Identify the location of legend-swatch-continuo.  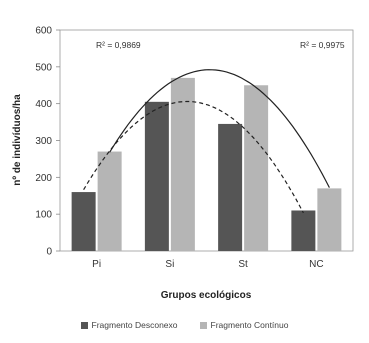
(203, 325).